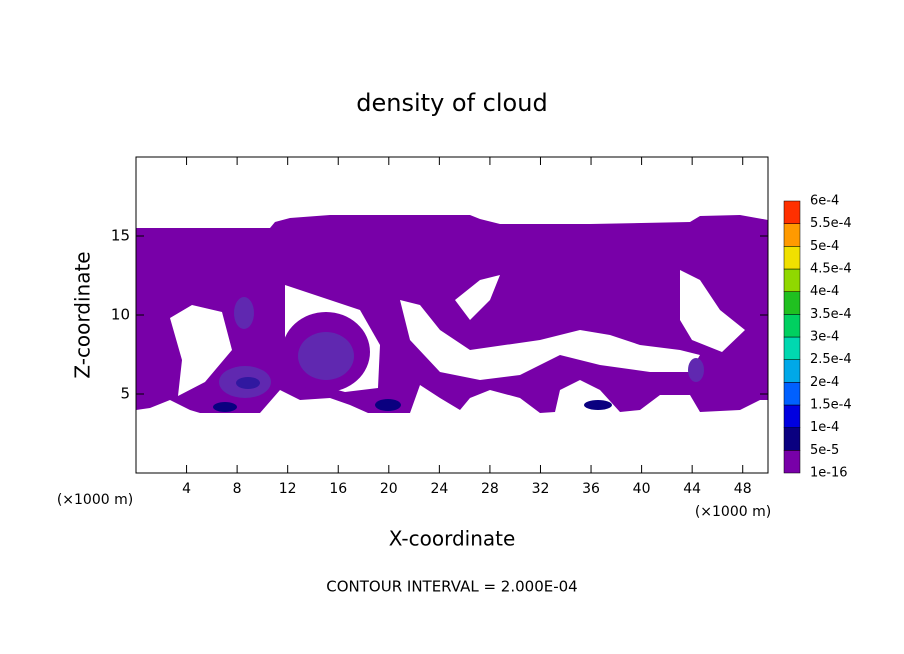  Describe the element at coordinates (541, 489) in the screenshot. I see `x-tick-label: 32` at that location.